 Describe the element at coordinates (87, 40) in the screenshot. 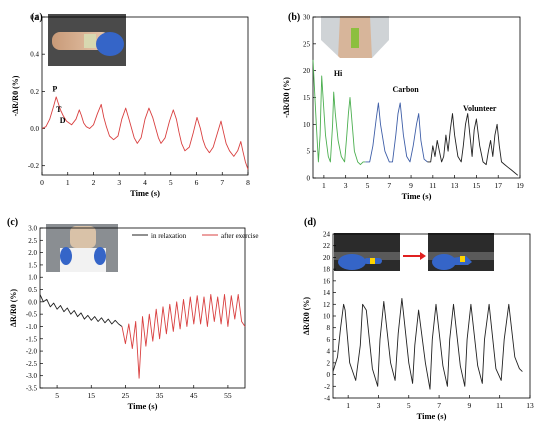

I see `inset-photo-wrist` at that location.